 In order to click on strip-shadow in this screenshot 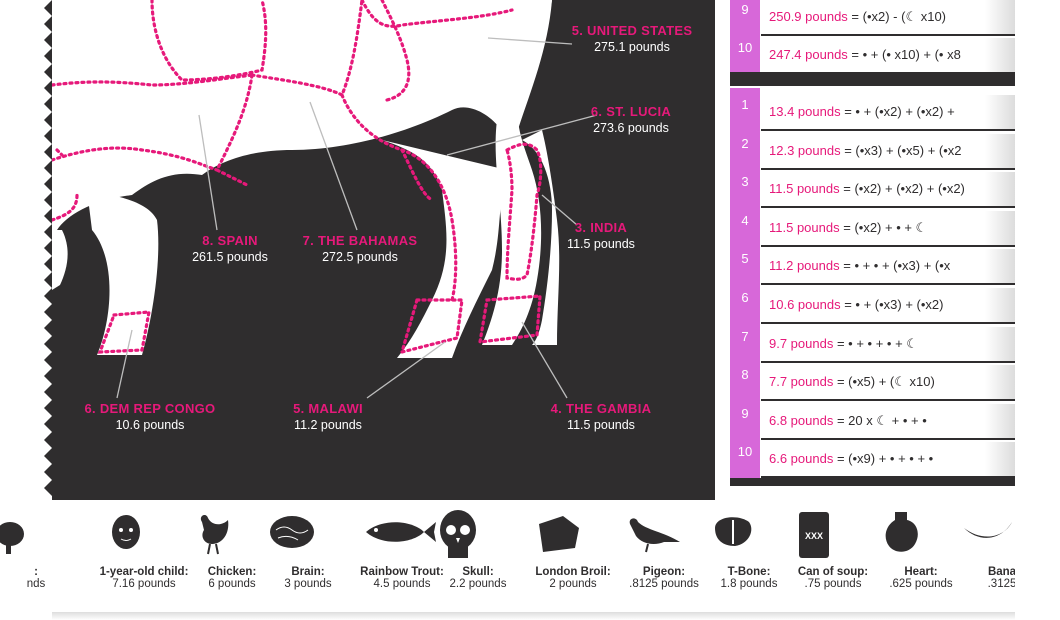, I will do `click(533, 616)`.